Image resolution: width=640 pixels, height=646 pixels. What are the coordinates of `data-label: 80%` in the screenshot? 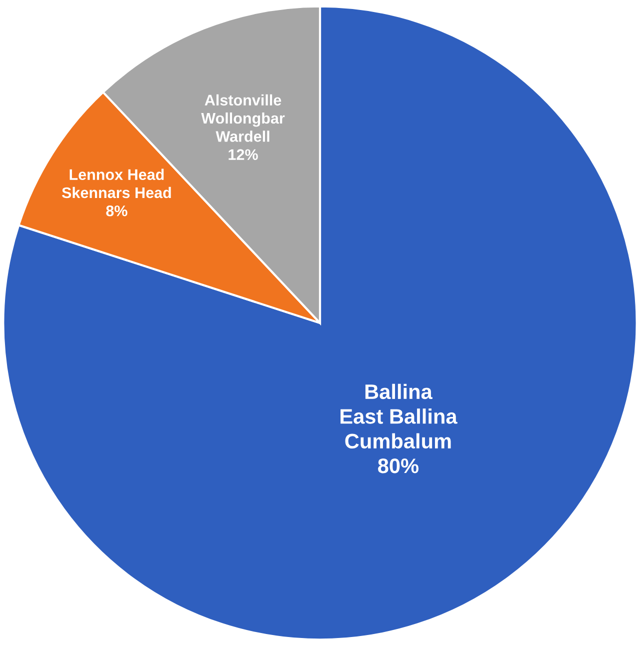 It's located at (398, 466).